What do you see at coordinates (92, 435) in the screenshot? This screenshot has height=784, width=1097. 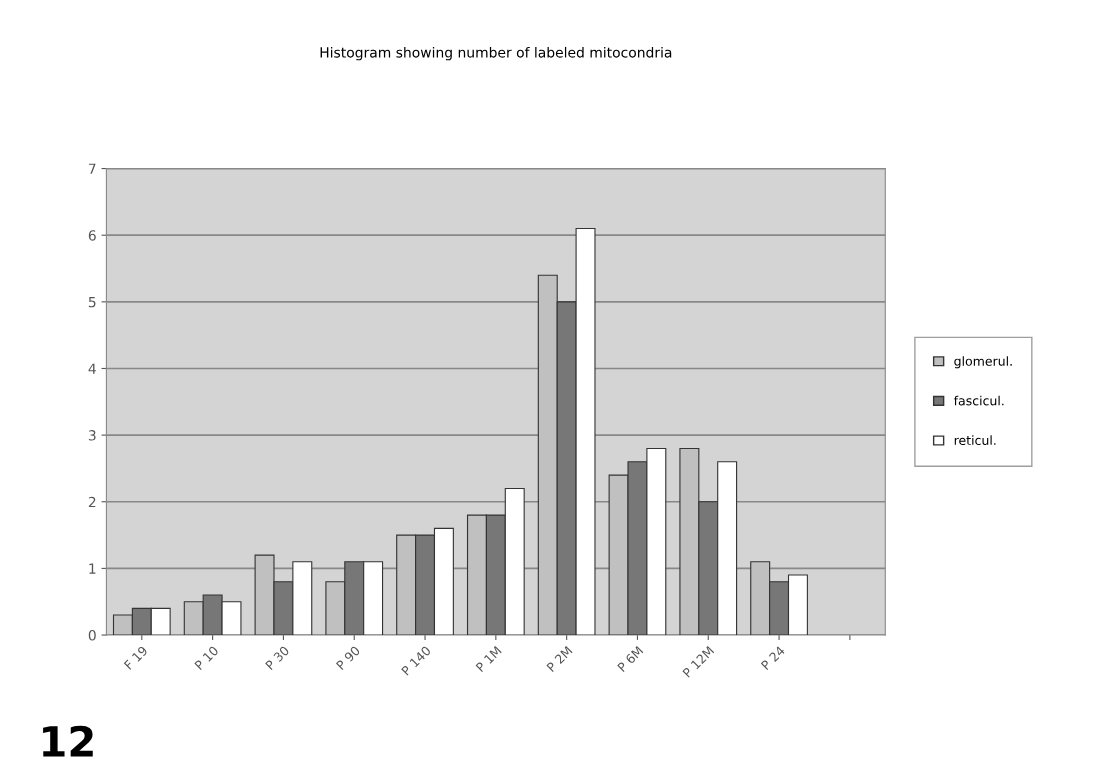 I see `y-tick-label: 3` at bounding box center [92, 435].